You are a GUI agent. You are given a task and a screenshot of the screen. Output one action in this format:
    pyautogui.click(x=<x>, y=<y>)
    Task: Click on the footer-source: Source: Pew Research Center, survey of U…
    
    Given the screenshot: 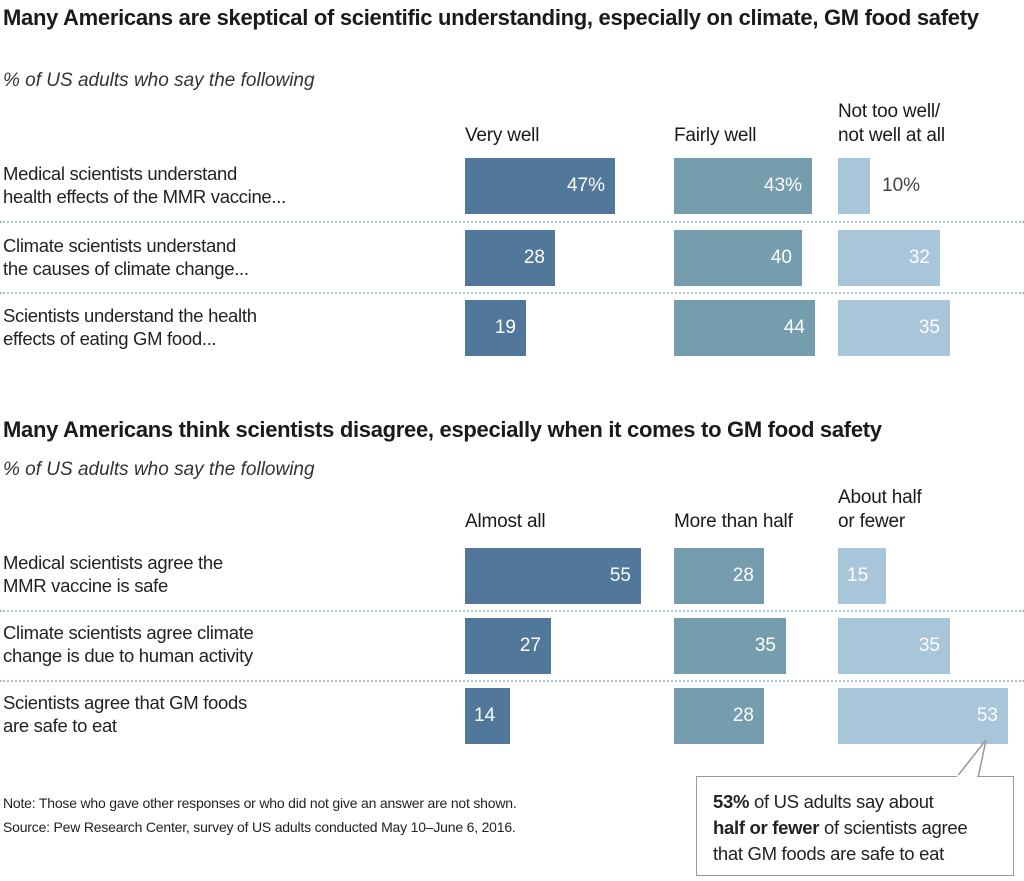 What is the action you would take?
    pyautogui.click(x=259, y=827)
    